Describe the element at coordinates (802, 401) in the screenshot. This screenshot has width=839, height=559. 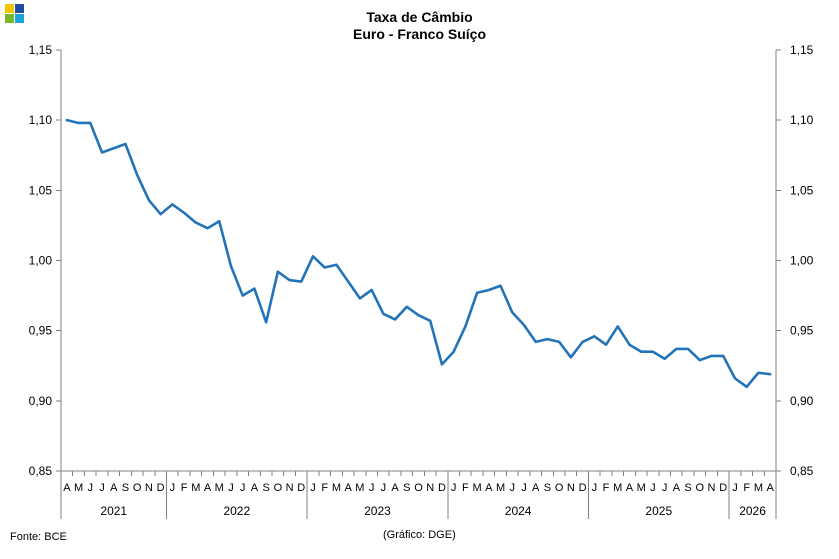
I see `y-tick-label-right: 0,90` at that location.